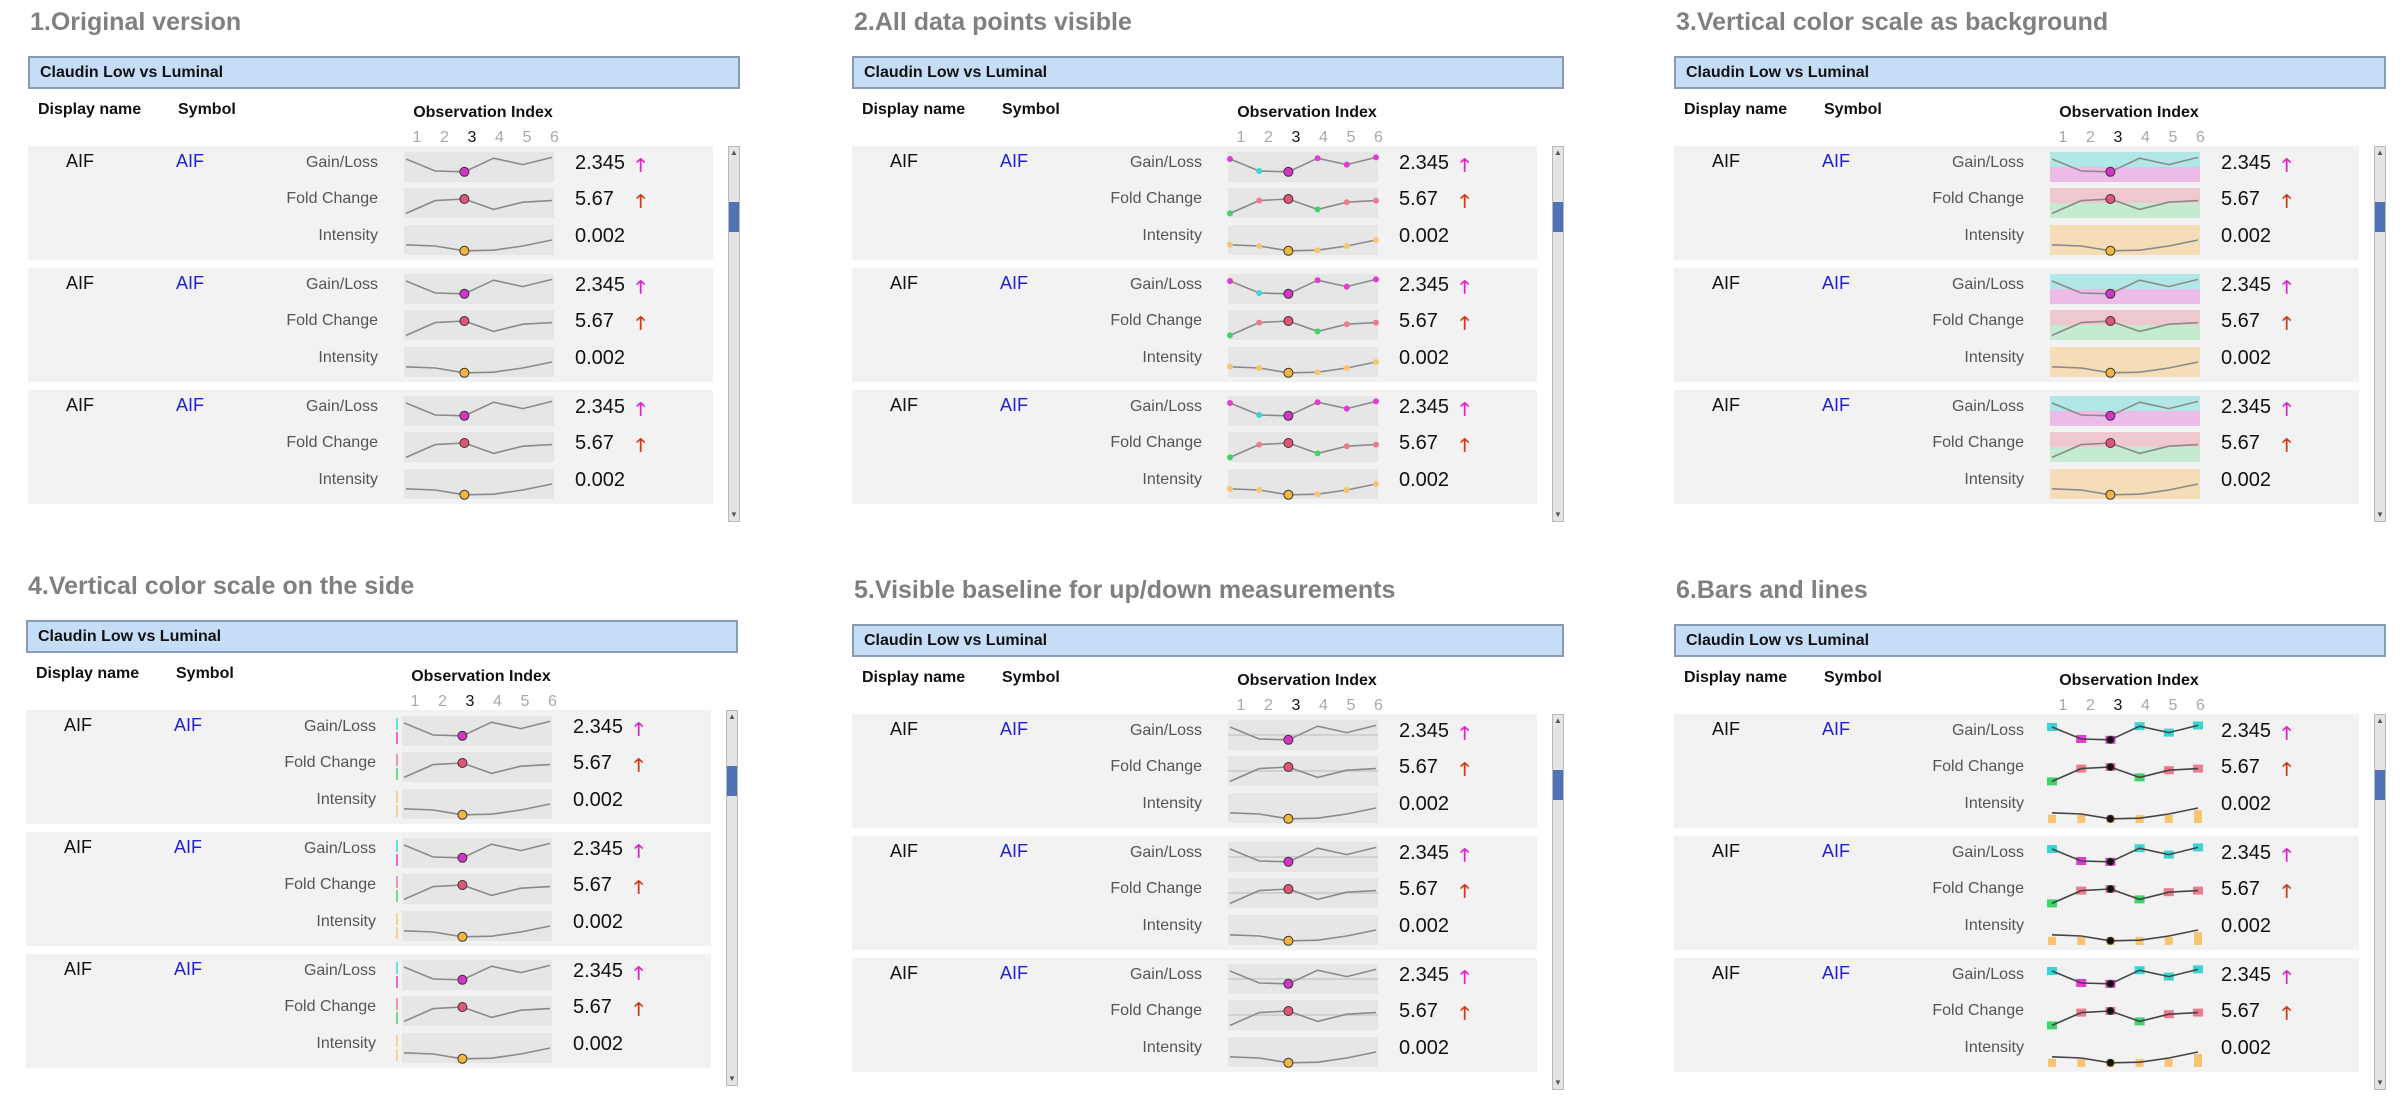 Image resolution: width=2402 pixels, height=1108 pixels. I want to click on x-tick-label: 3, so click(1296, 705).